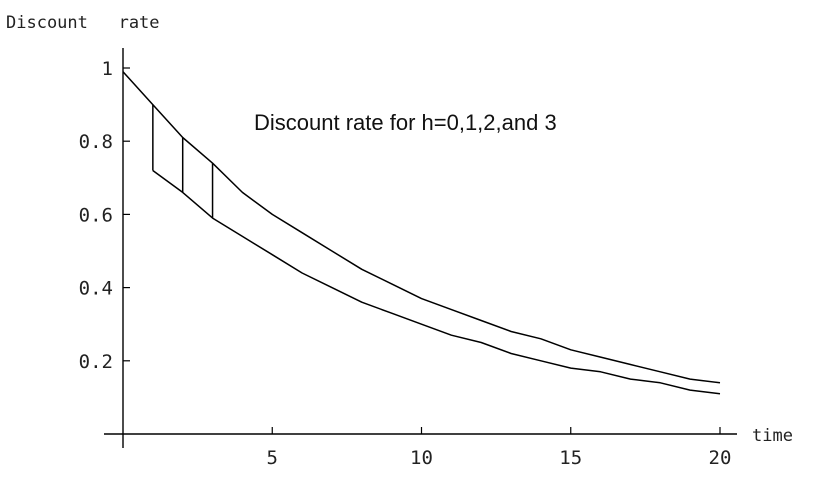 This screenshot has height=479, width=821. Describe the element at coordinates (570, 458) in the screenshot. I see `x-tick-label: 15` at that location.